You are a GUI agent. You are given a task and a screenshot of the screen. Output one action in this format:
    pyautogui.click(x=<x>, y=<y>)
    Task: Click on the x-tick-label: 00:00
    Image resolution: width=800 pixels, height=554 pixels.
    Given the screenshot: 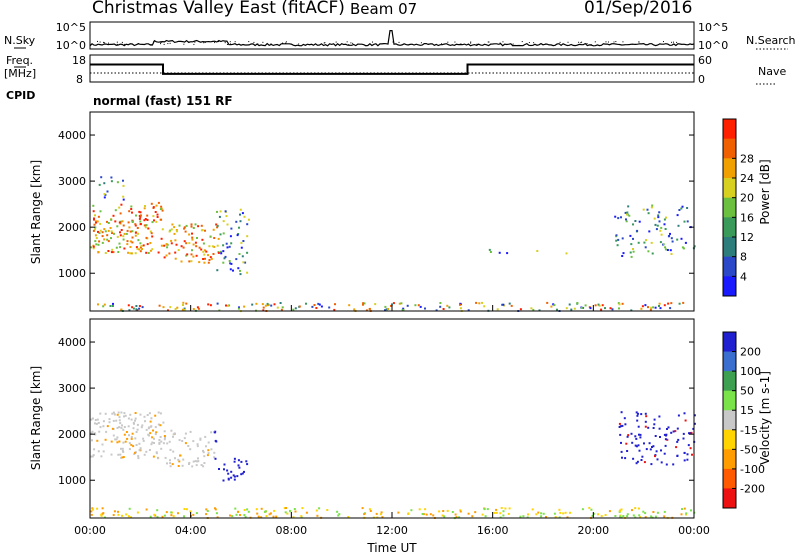 What is the action you would take?
    pyautogui.click(x=90, y=530)
    